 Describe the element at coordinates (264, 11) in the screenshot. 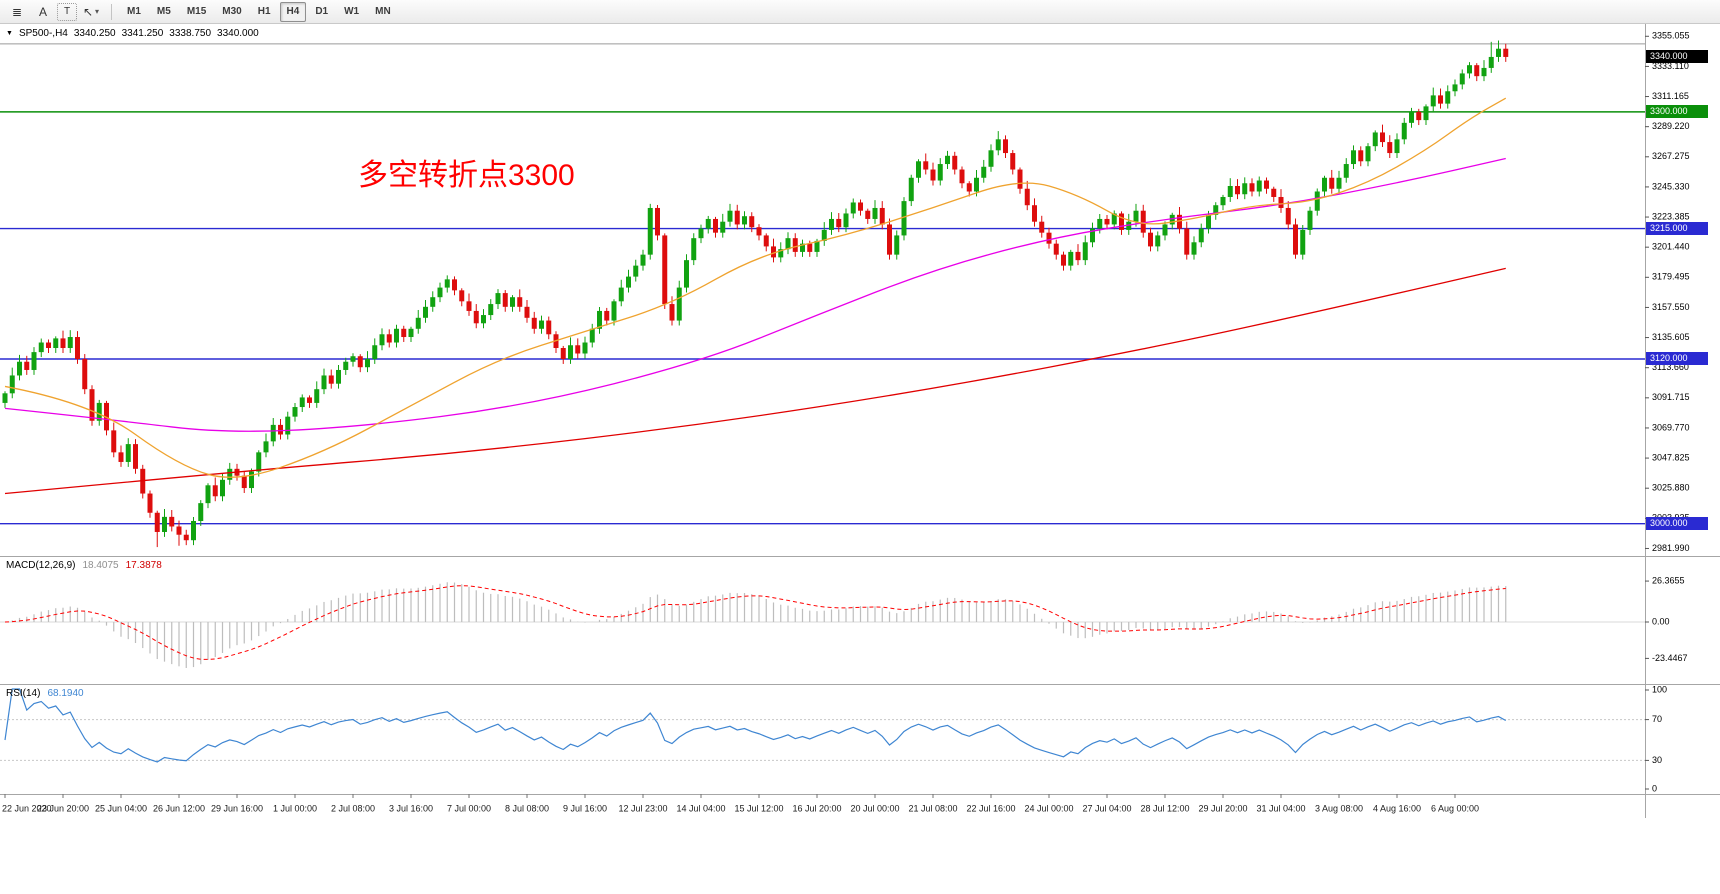

I see `timeframe-h1-button: H1` at that location.